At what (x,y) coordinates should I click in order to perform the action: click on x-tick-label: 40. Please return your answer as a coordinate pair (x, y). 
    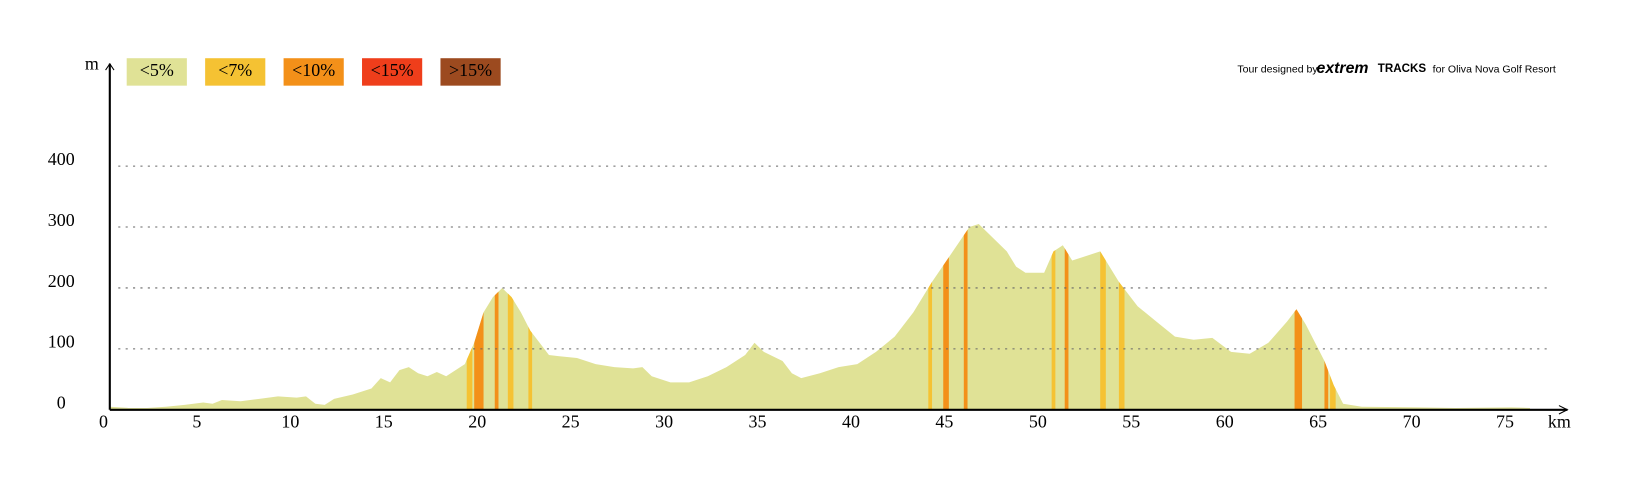
    Looking at the image, I should click on (851, 422).